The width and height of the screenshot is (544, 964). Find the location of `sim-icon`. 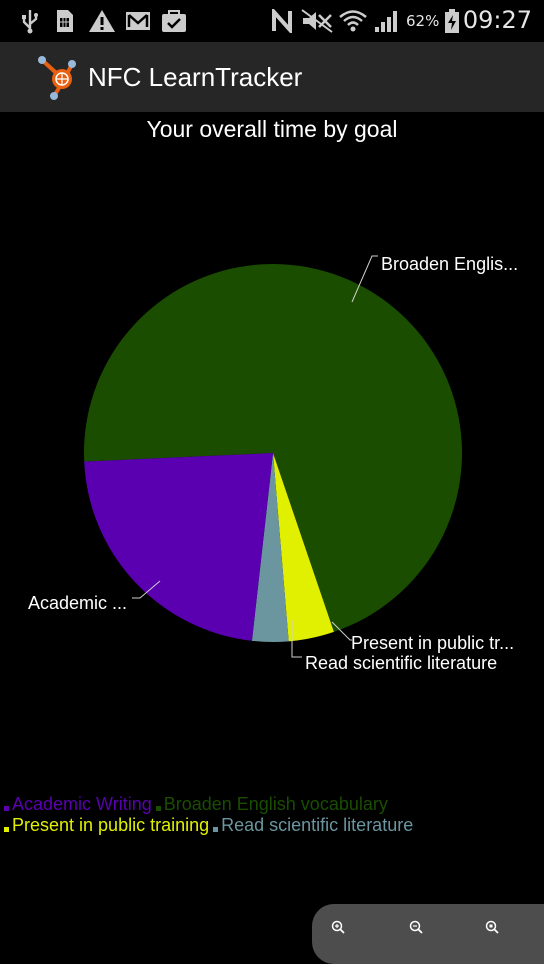

sim-icon is located at coordinates (65, 21).